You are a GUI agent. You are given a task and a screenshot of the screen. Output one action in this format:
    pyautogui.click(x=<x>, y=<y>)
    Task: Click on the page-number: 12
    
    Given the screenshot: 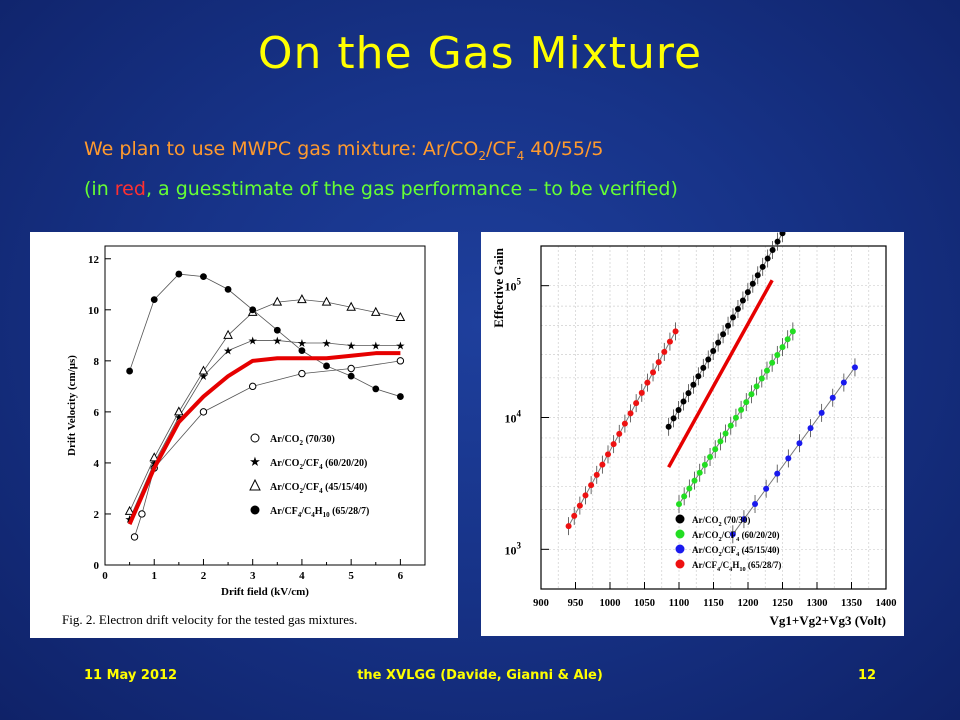 What is the action you would take?
    pyautogui.click(x=867, y=675)
    